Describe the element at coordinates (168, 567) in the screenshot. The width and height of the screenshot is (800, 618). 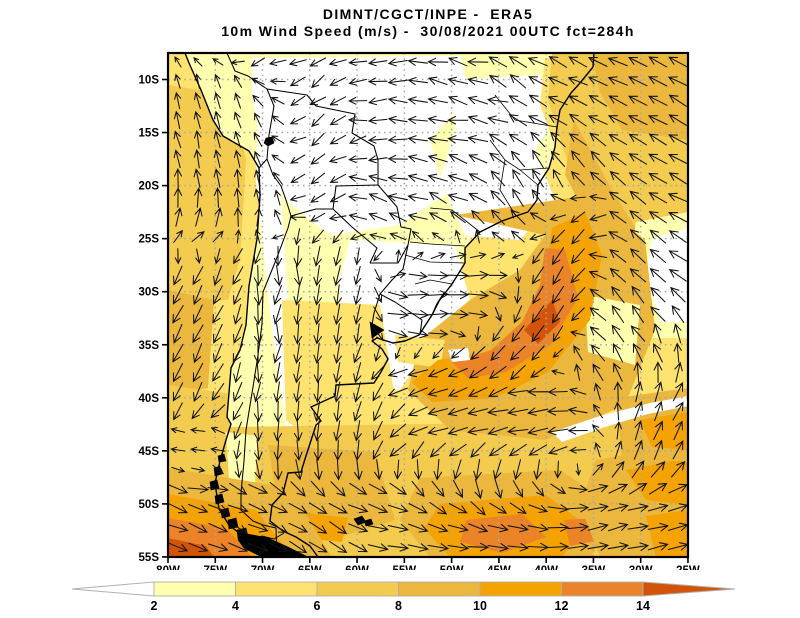
I see `lon-tick-label: 80W` at that location.